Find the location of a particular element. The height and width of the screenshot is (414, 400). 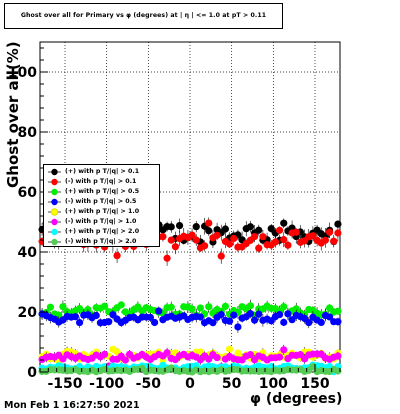

y-axis-label: Ghost over all(%) is located at coordinates (13, 114).